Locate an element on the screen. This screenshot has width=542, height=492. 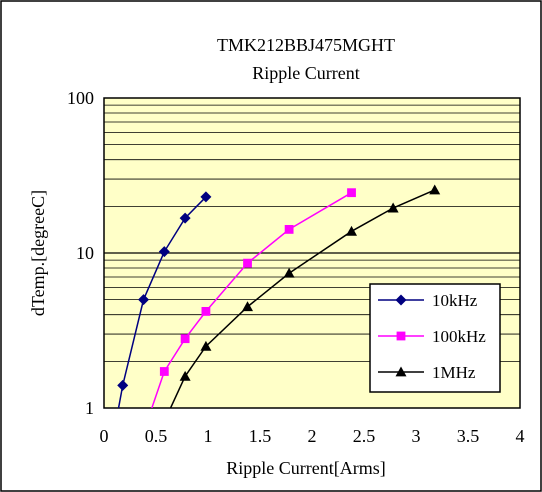
x-tick-label: 1.5 is located at coordinates (260, 436).